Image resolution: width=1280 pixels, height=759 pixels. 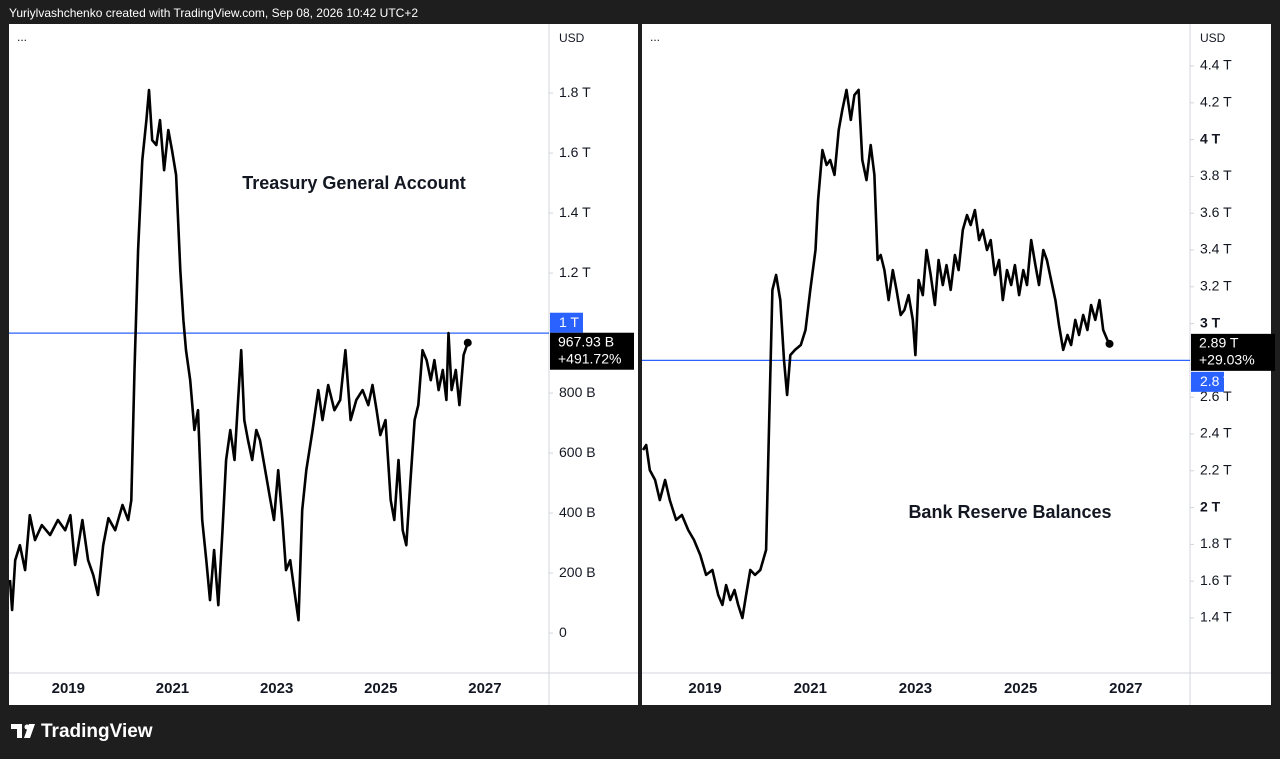 I want to click on y-tick-label: 3 T, so click(x=1210, y=322).